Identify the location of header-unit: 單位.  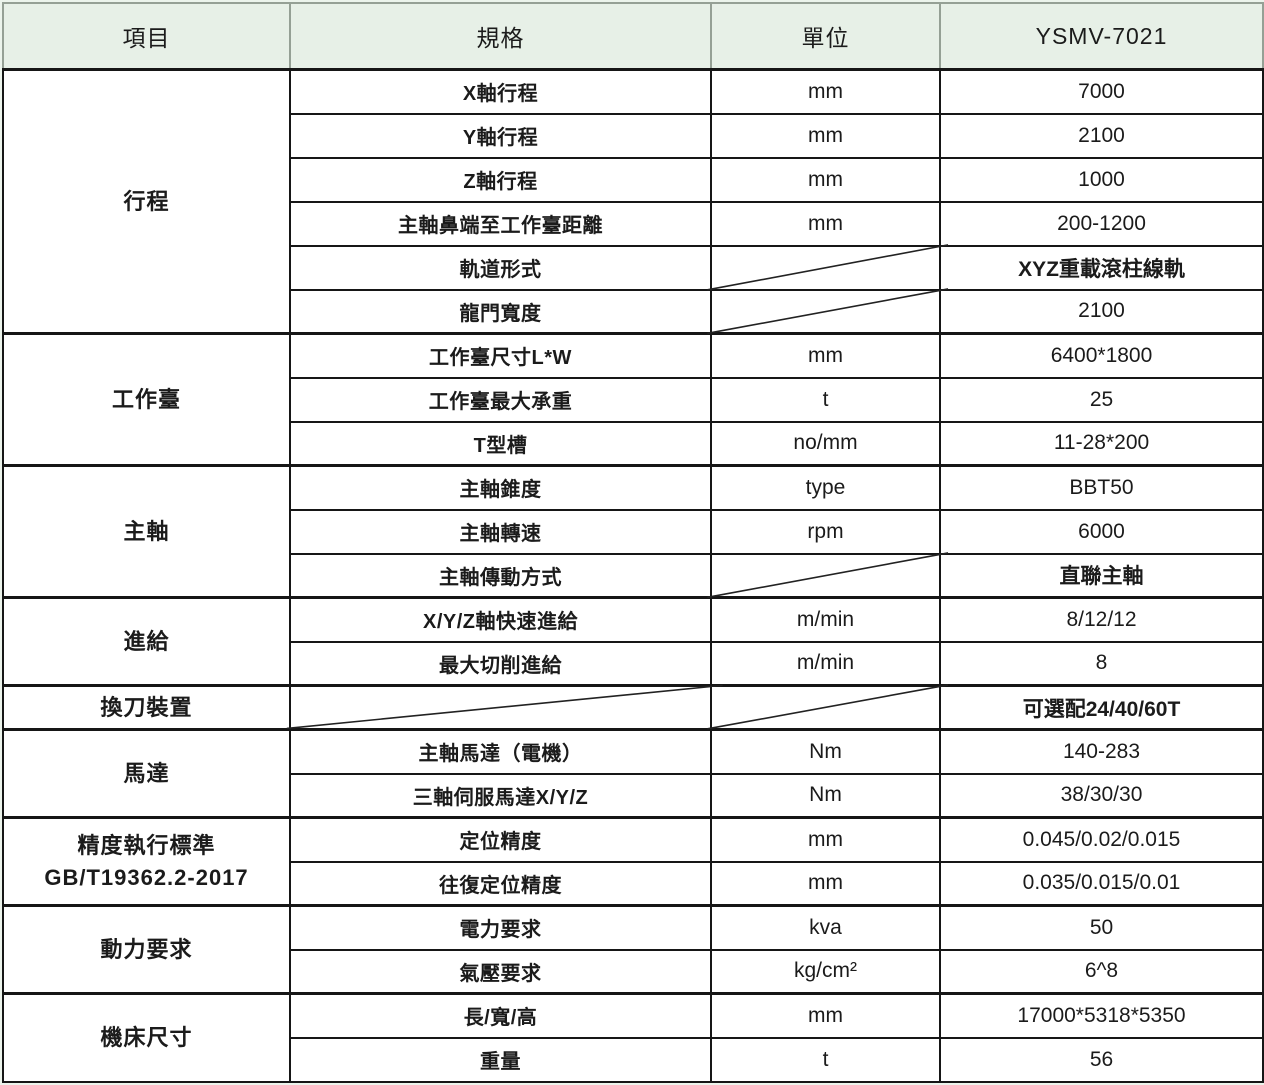
(825, 36).